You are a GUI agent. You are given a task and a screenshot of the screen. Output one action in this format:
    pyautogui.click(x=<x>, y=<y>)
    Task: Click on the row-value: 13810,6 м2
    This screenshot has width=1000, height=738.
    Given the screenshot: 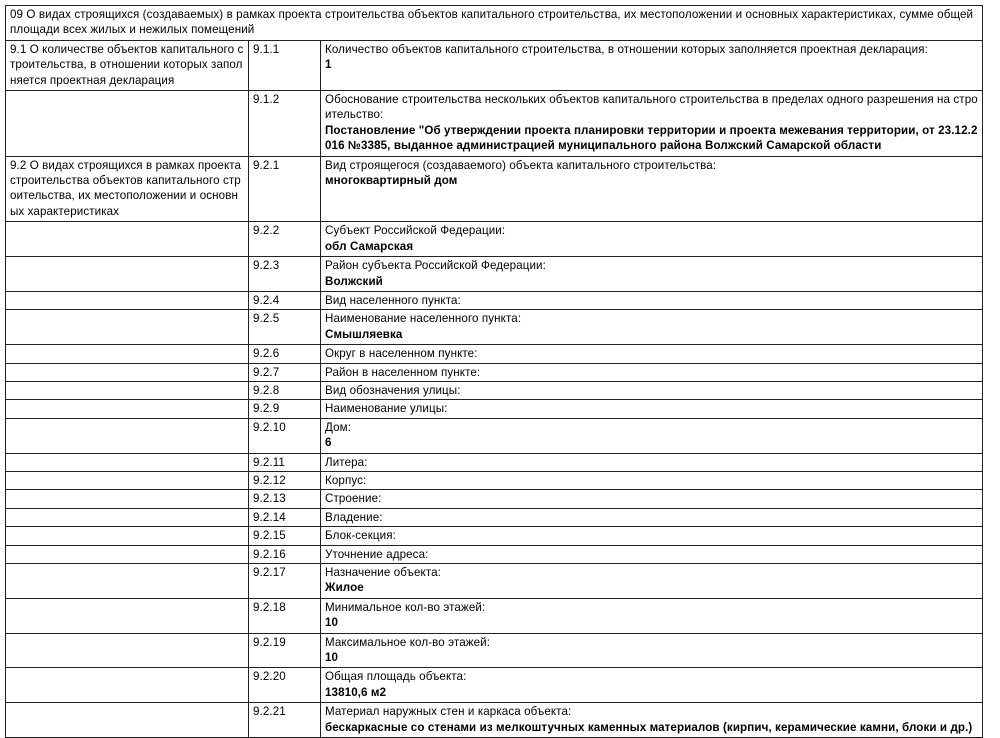 What is the action you would take?
    pyautogui.click(x=356, y=692)
    